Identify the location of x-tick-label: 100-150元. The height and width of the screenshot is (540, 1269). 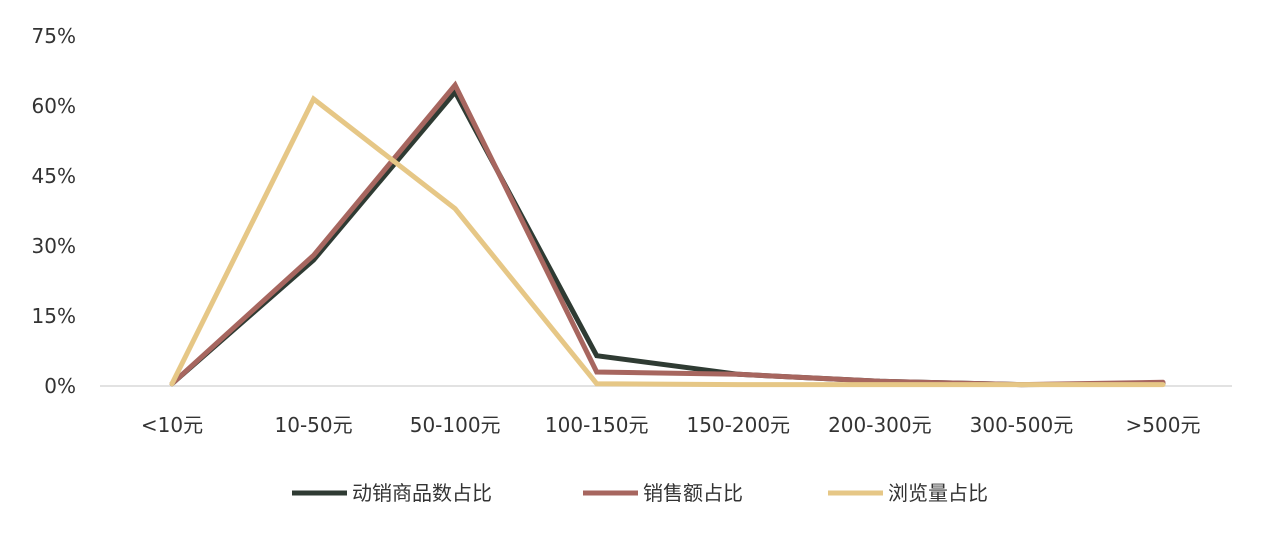
(597, 425).